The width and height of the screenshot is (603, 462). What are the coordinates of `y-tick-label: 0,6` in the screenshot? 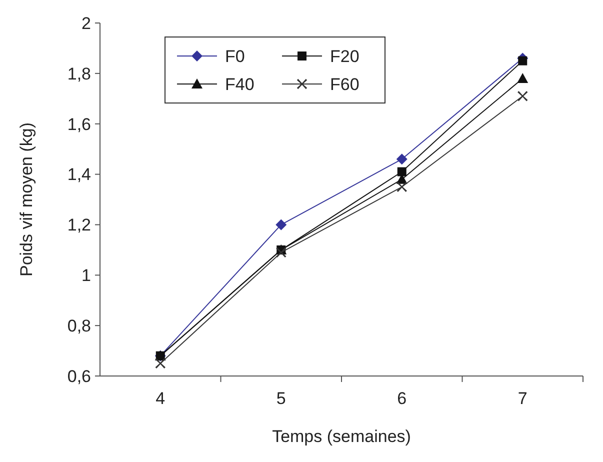 It's located at (79, 376).